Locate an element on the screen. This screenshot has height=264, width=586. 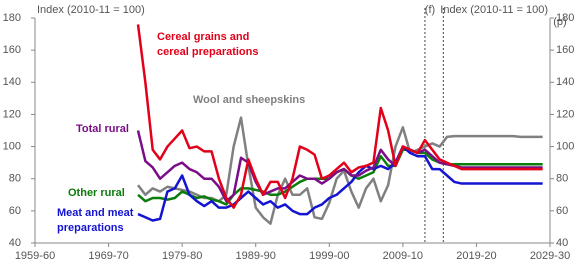
y2-tick-label: 160 is located at coordinates (565, 50).